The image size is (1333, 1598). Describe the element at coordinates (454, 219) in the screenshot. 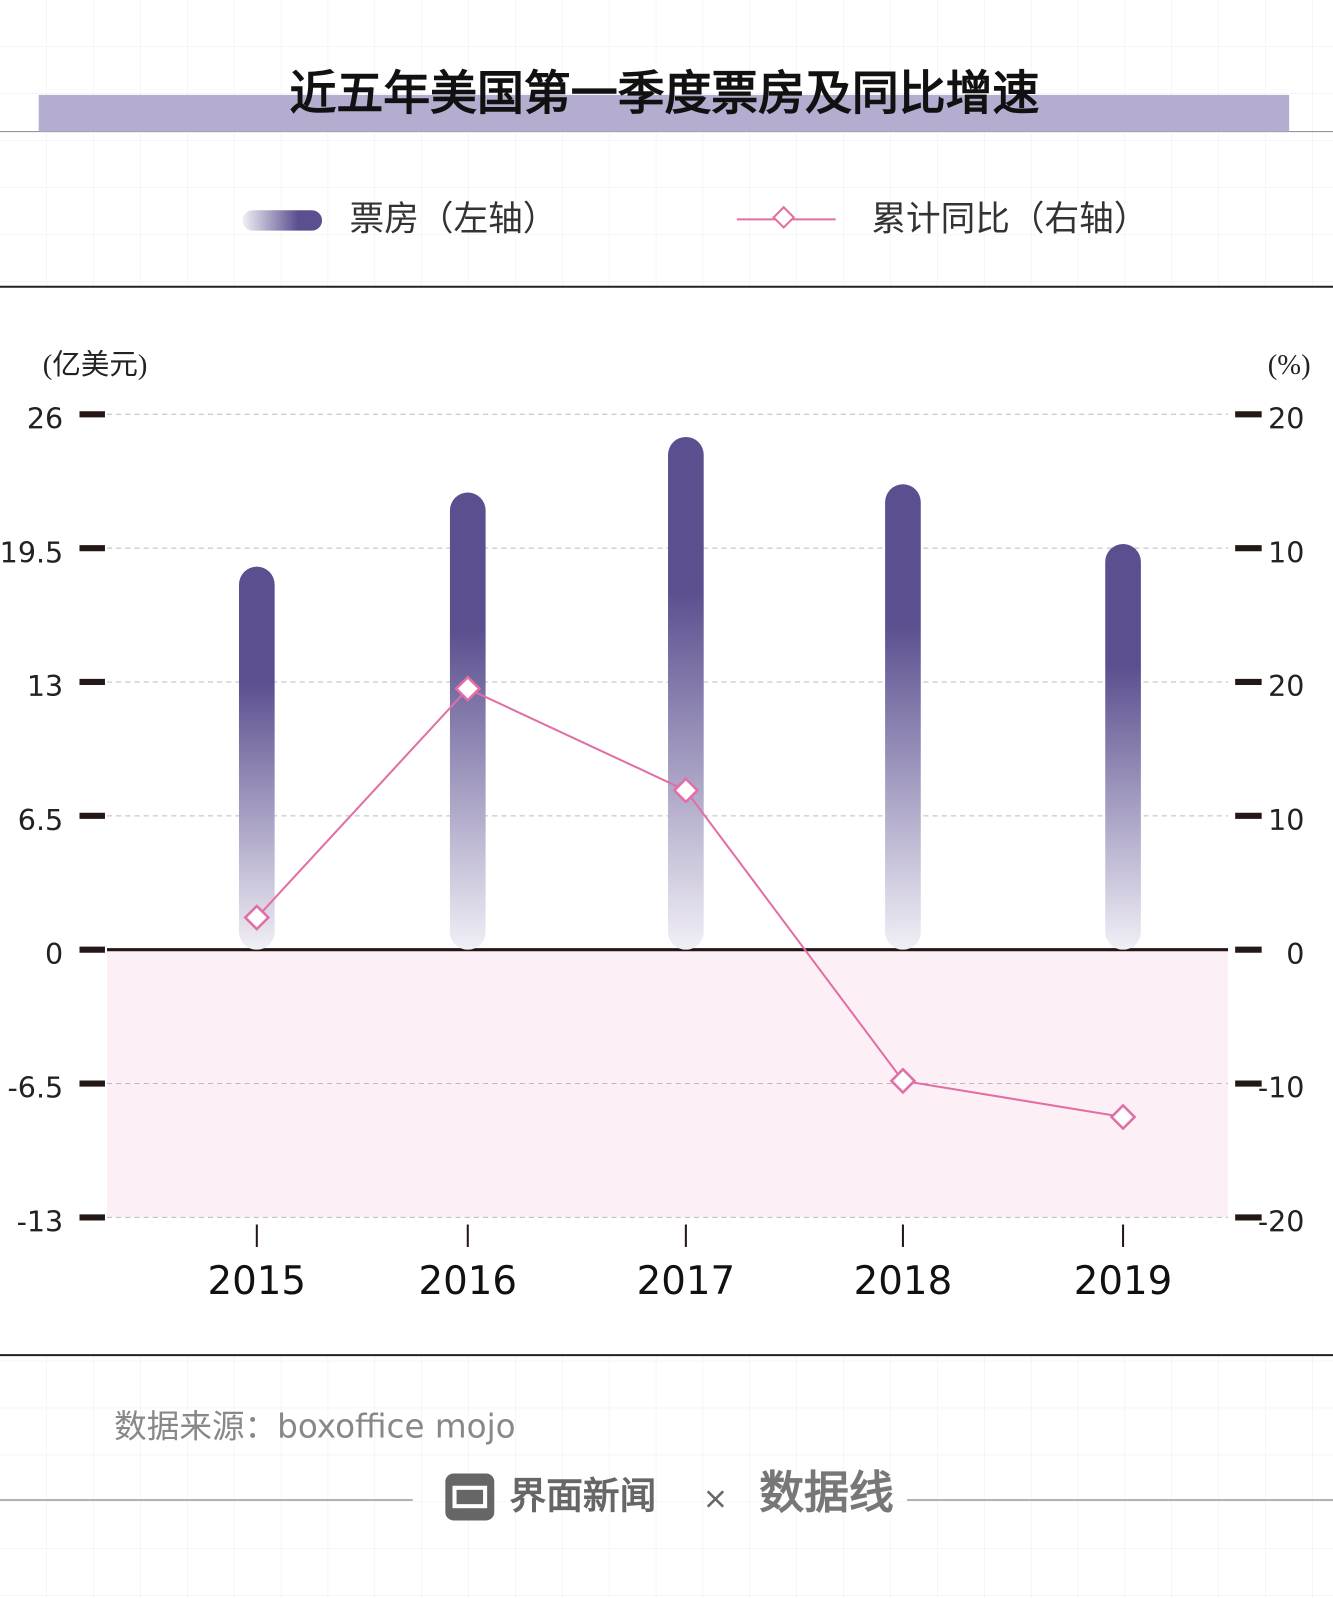

I see `legend-label: 票房（左轴）` at that location.